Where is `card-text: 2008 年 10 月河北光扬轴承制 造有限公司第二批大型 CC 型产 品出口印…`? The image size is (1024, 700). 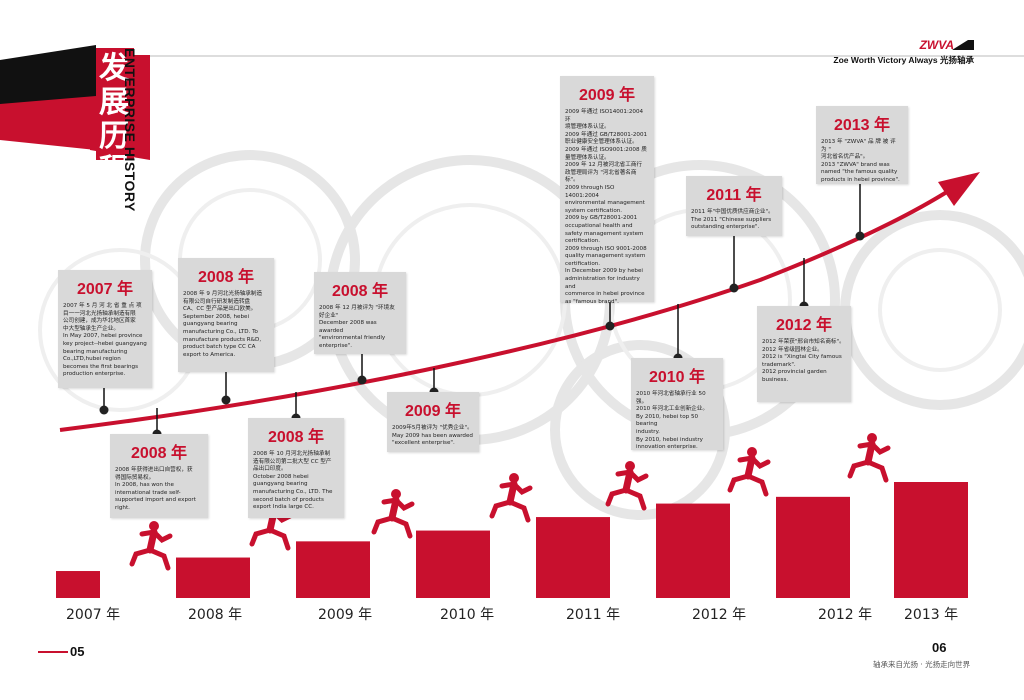
card-text: 2008 年 10 月河北光扬轴承制 造有限公司第二批大型 CC 型产 品出口印… is located at coordinates (293, 481).